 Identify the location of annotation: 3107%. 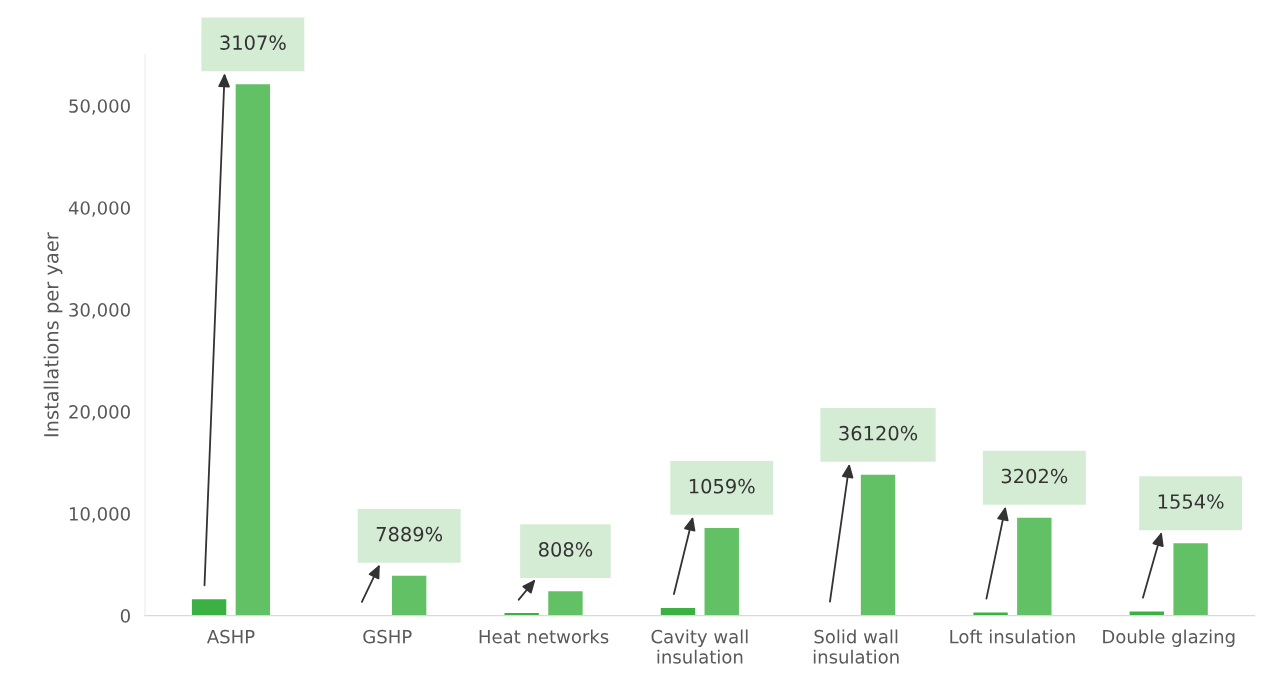
(253, 42).